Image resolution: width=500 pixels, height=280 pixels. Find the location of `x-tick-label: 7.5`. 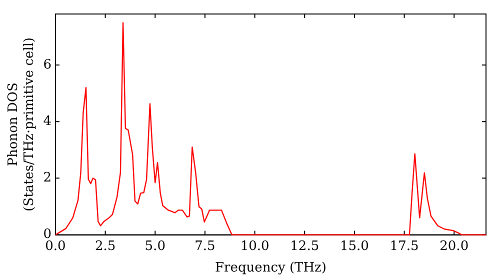

x-tick-label: 7.5 is located at coordinates (205, 246).